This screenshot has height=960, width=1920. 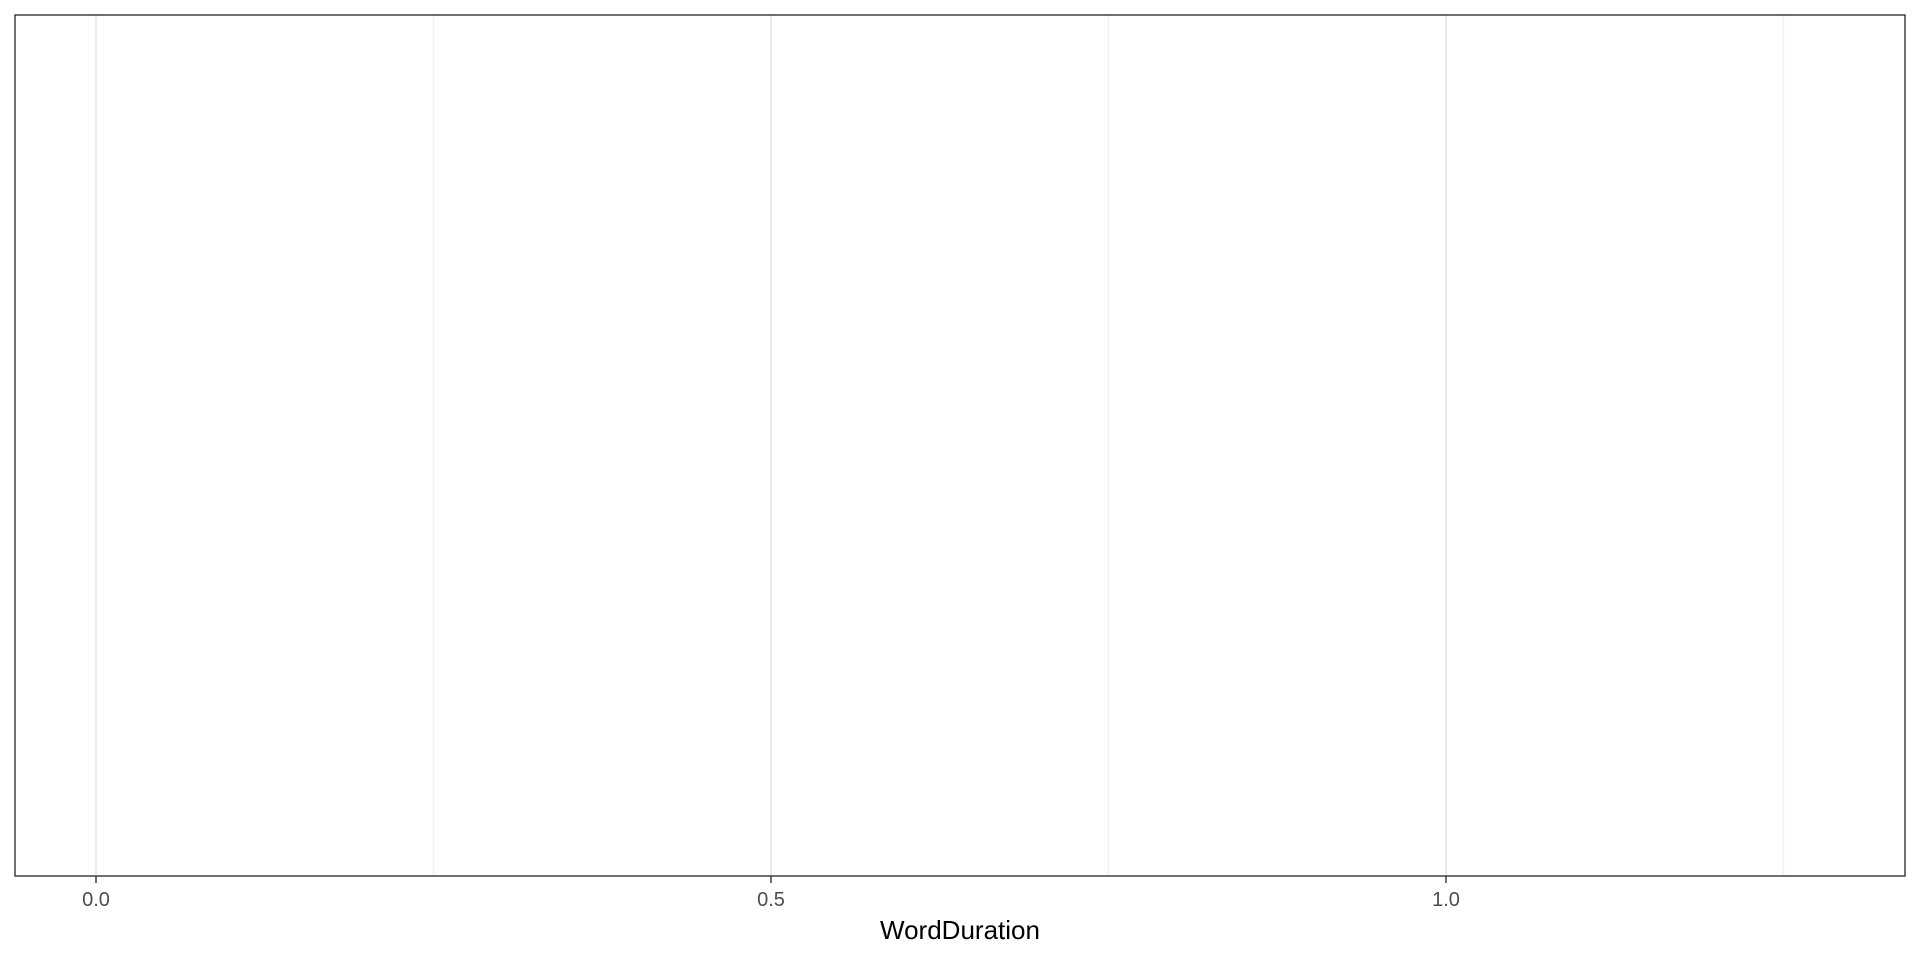 I want to click on x-tick-label: 1.0, so click(x=1446, y=900).